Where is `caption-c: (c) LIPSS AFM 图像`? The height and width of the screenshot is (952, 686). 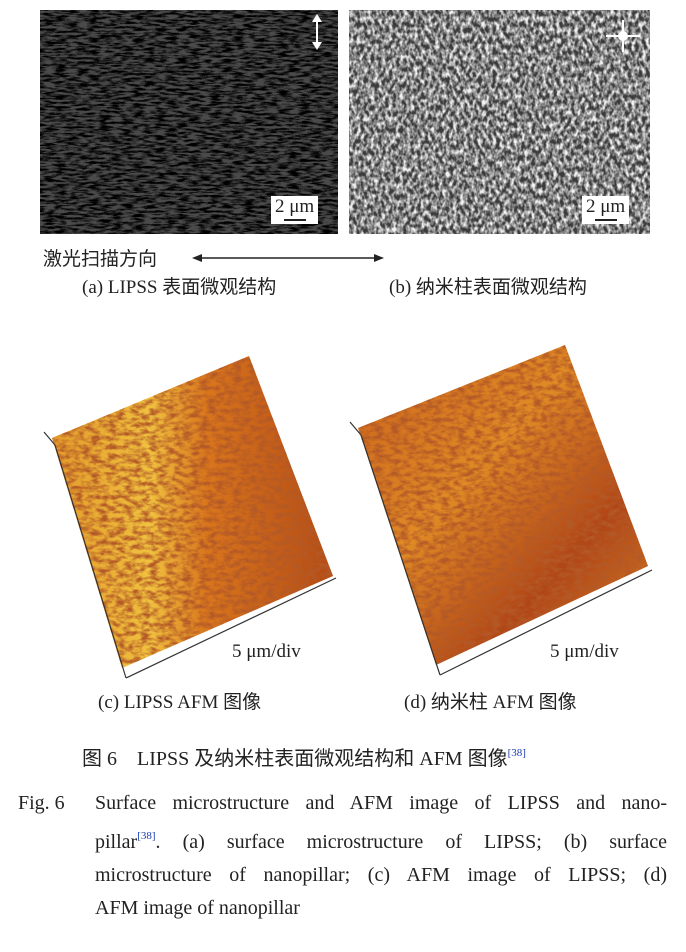
caption-c: (c) LIPSS AFM 图像 is located at coordinates (180, 702).